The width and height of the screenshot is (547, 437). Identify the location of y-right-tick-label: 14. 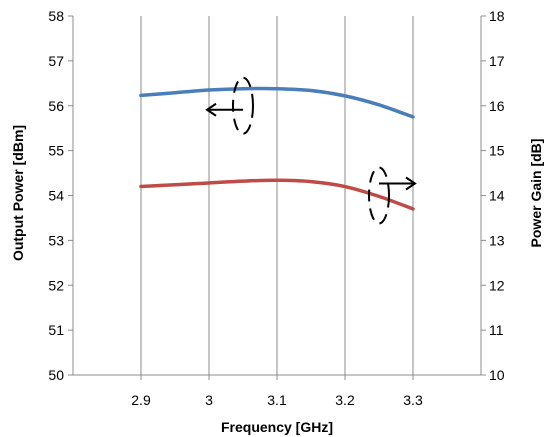
(497, 196).